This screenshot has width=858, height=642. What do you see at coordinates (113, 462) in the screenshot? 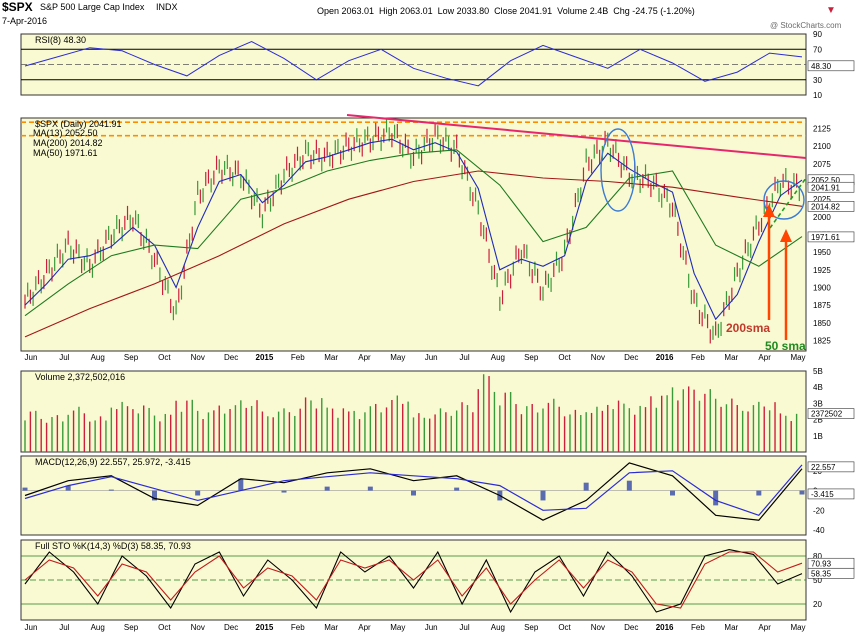
I see `panel-title: MACD(12,26,9) 22.557, 25.972, -3.415` at bounding box center [113, 462].